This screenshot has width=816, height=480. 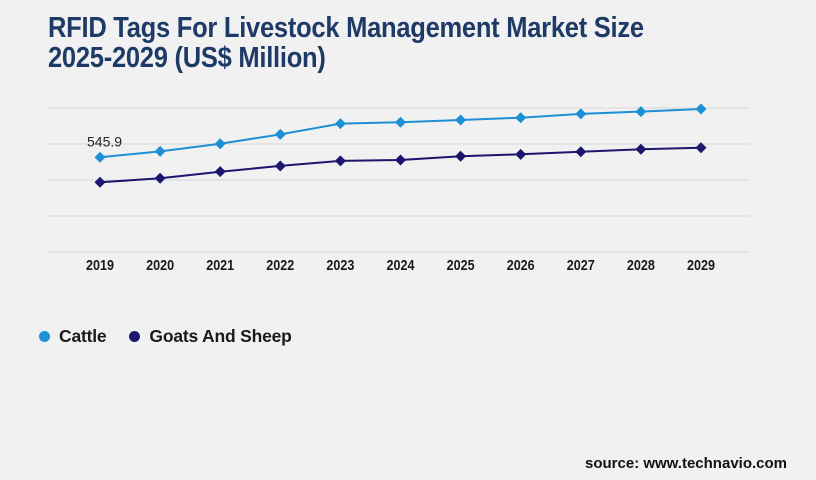 I want to click on cattle-marker-2026, so click(x=521, y=118).